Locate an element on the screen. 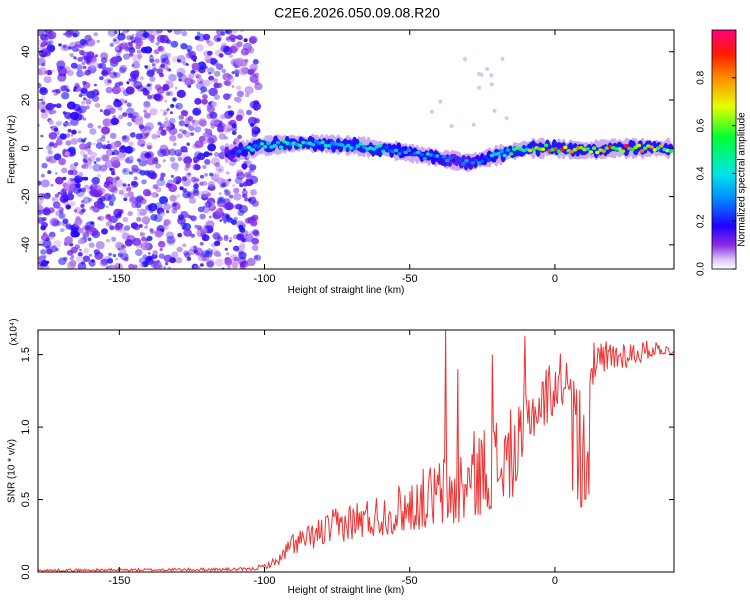 The width and height of the screenshot is (750, 605). y-tick-label: 0 is located at coordinates (26, 148).